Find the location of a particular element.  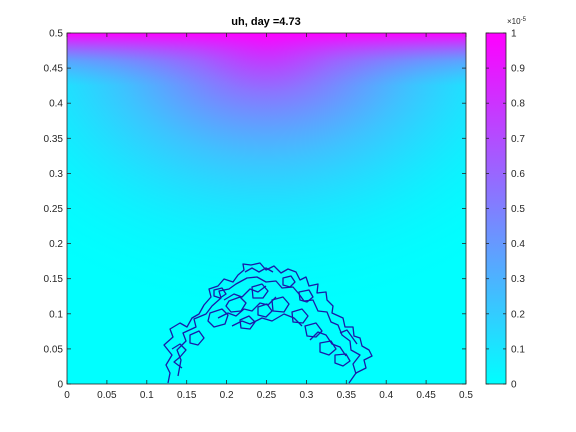

contour-outer is located at coordinates (268, 323).